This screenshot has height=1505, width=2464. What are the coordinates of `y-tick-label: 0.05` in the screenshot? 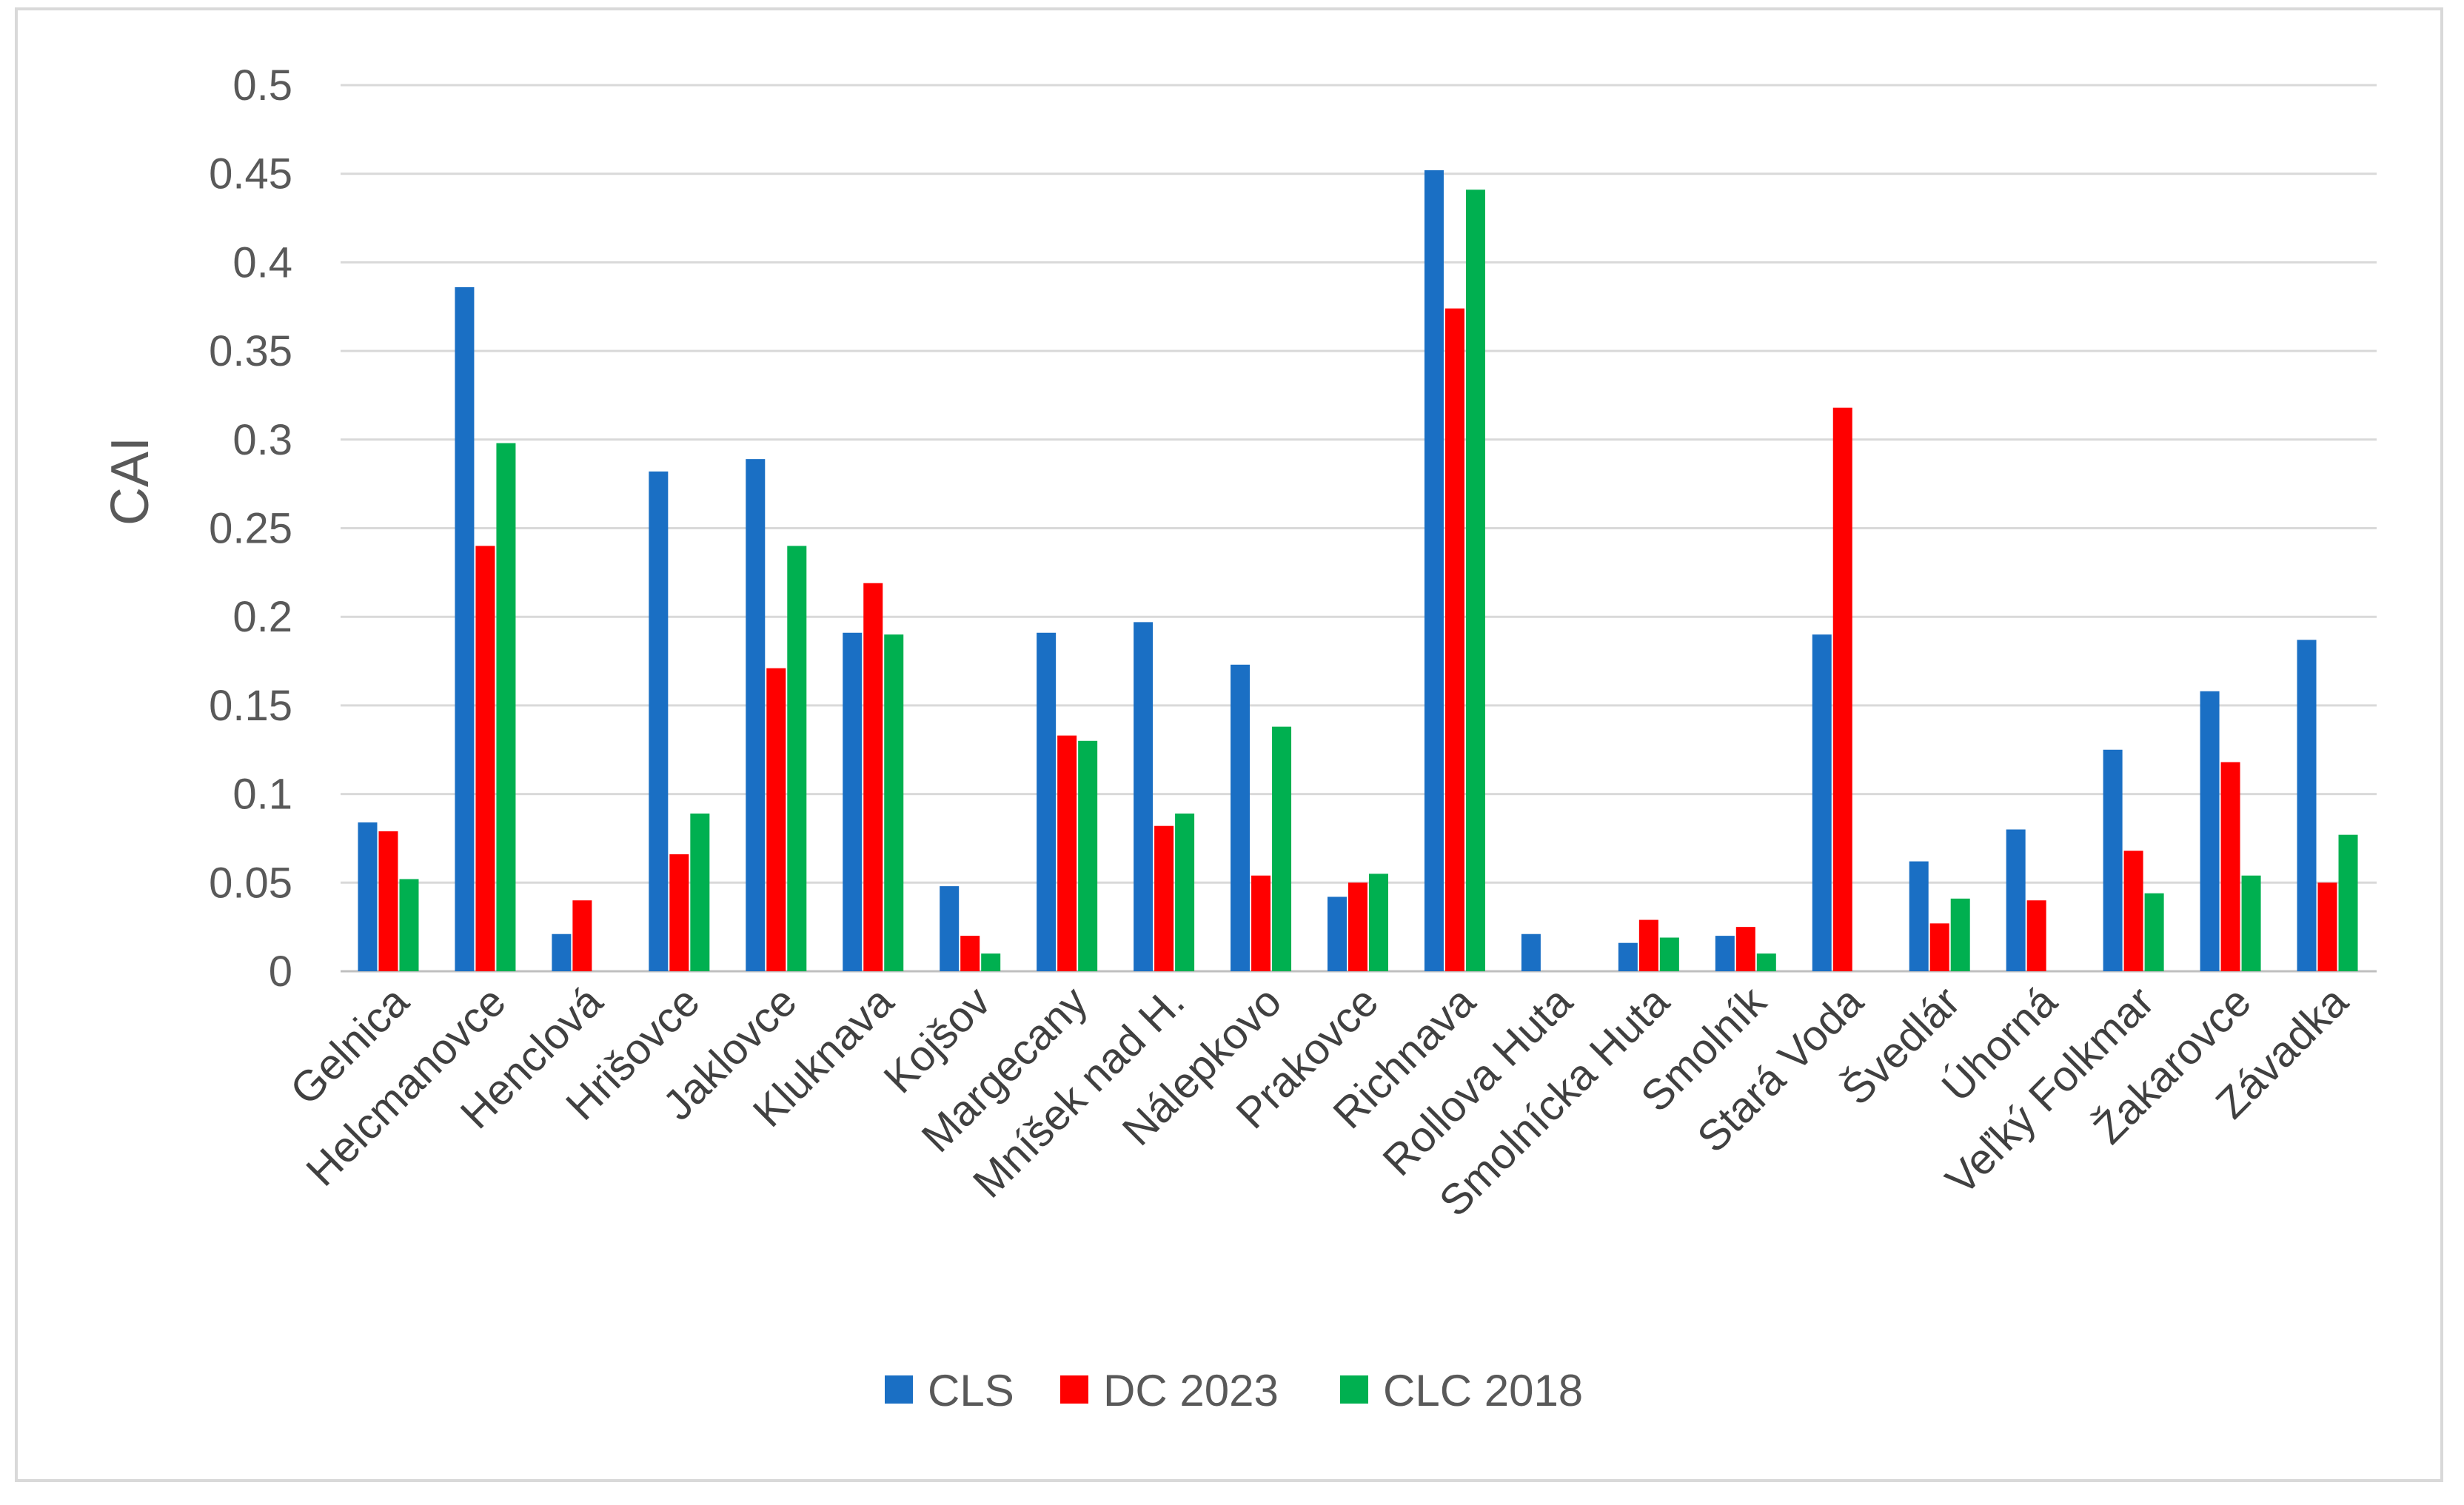 It's located at (250, 883).